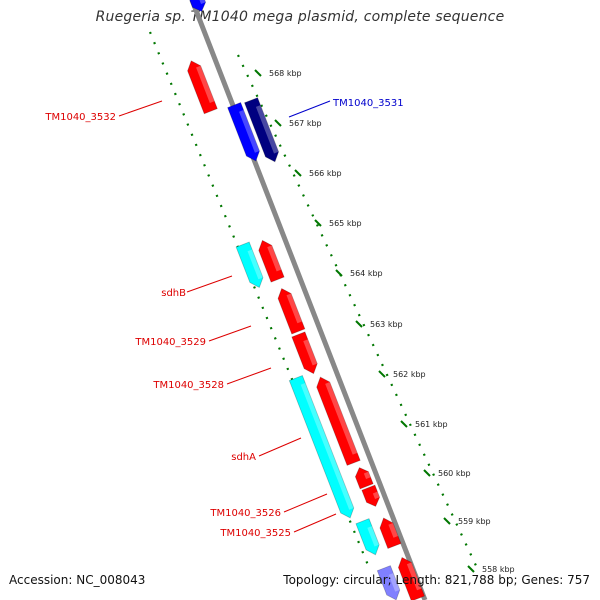 The height and width of the screenshot is (600, 600). I want to click on gene-arrow-cyan-small, so click(367, 537).